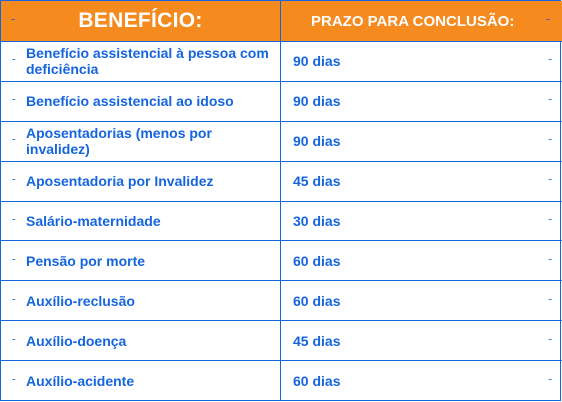 This screenshot has height=402, width=562. Describe the element at coordinates (13, 18) in the screenshot. I see `header-left-marker: -` at that location.